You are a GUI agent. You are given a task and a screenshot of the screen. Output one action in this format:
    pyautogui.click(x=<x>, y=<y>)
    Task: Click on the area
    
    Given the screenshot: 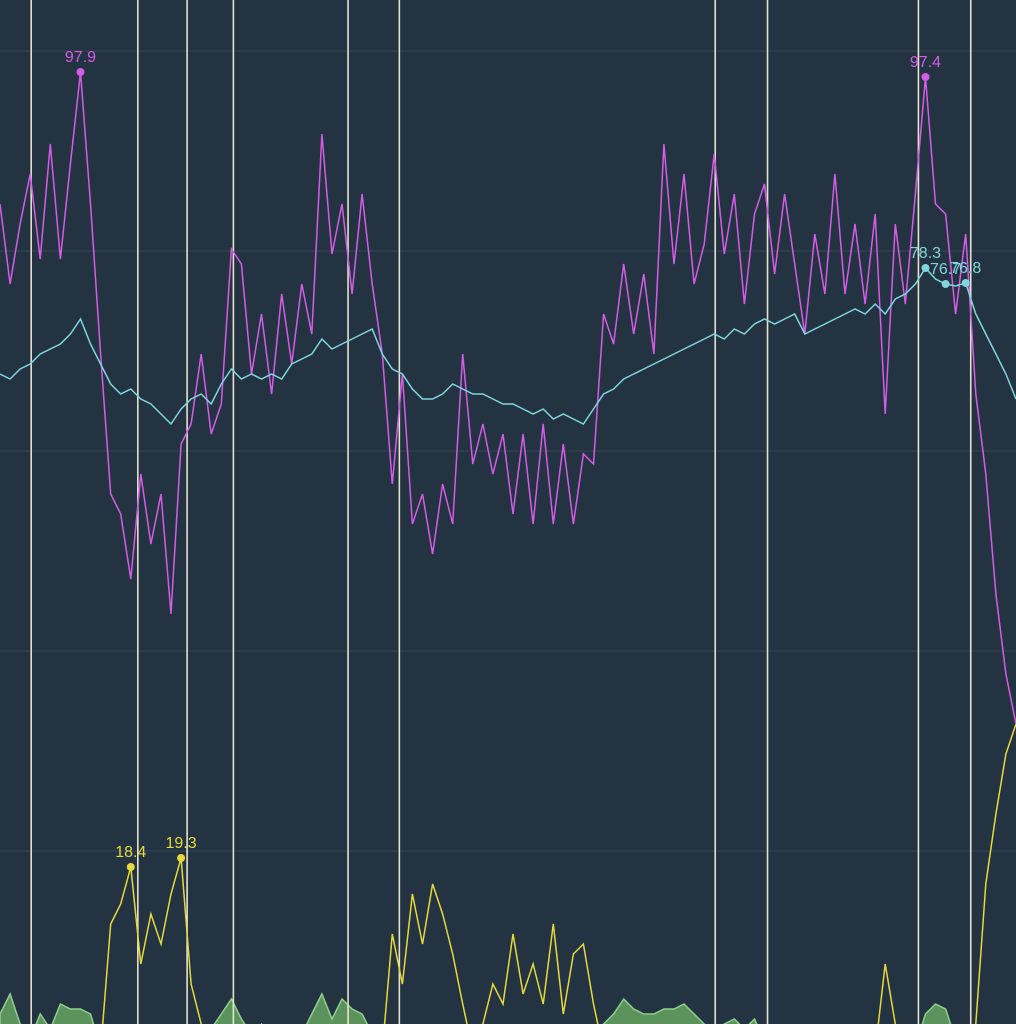 What is the action you would take?
    pyautogui.click(x=476, y=1008)
    